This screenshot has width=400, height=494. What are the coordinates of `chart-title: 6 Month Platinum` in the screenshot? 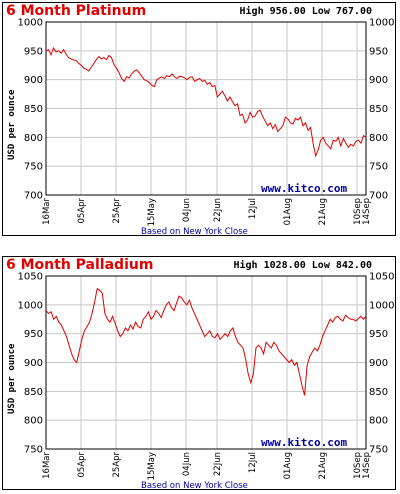 It's located at (76, 11).